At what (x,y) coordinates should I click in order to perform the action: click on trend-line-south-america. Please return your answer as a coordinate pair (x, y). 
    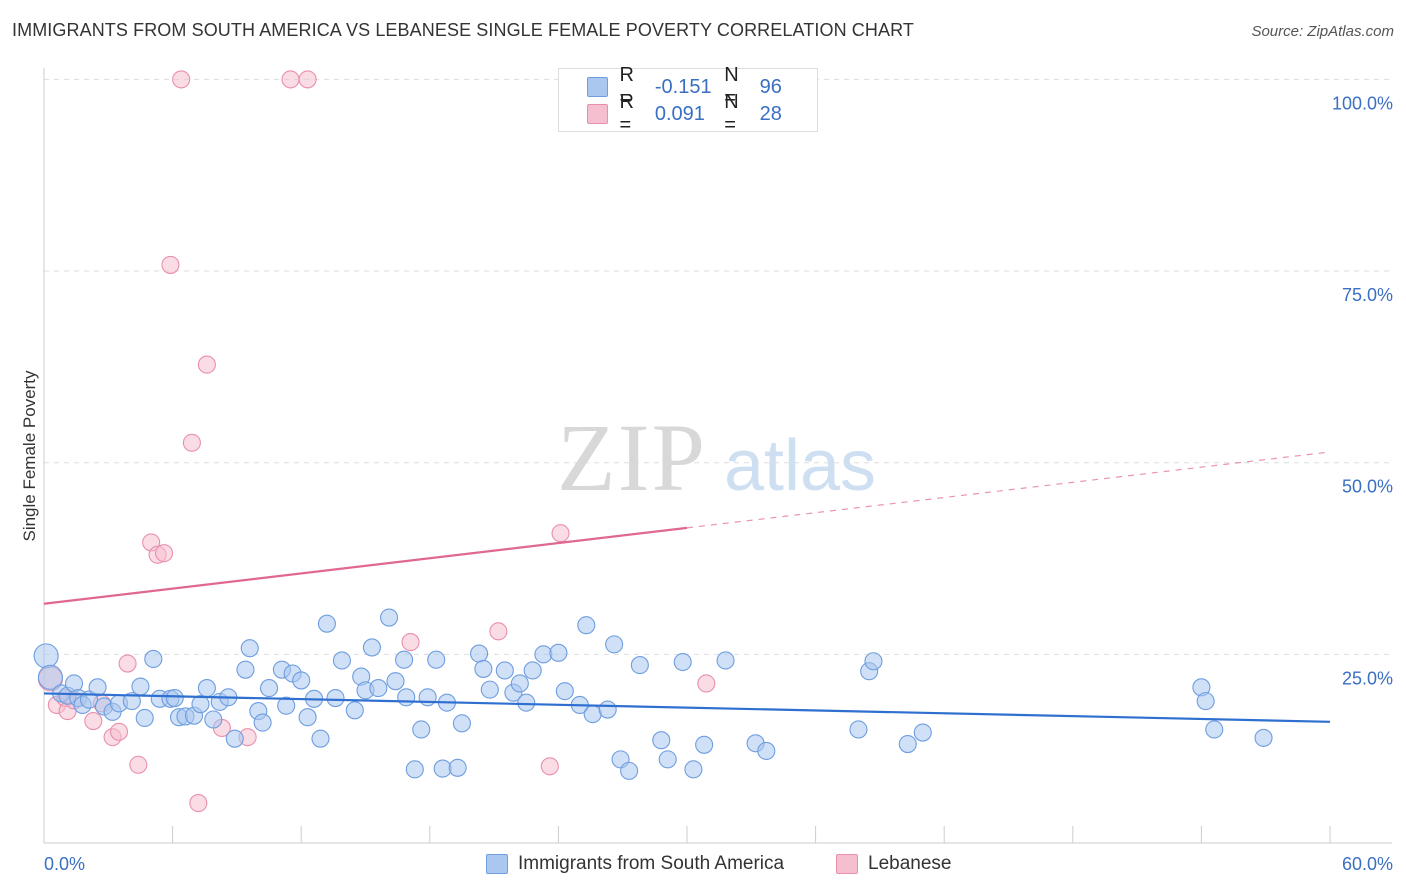
    Looking at the image, I should click on (687, 707).